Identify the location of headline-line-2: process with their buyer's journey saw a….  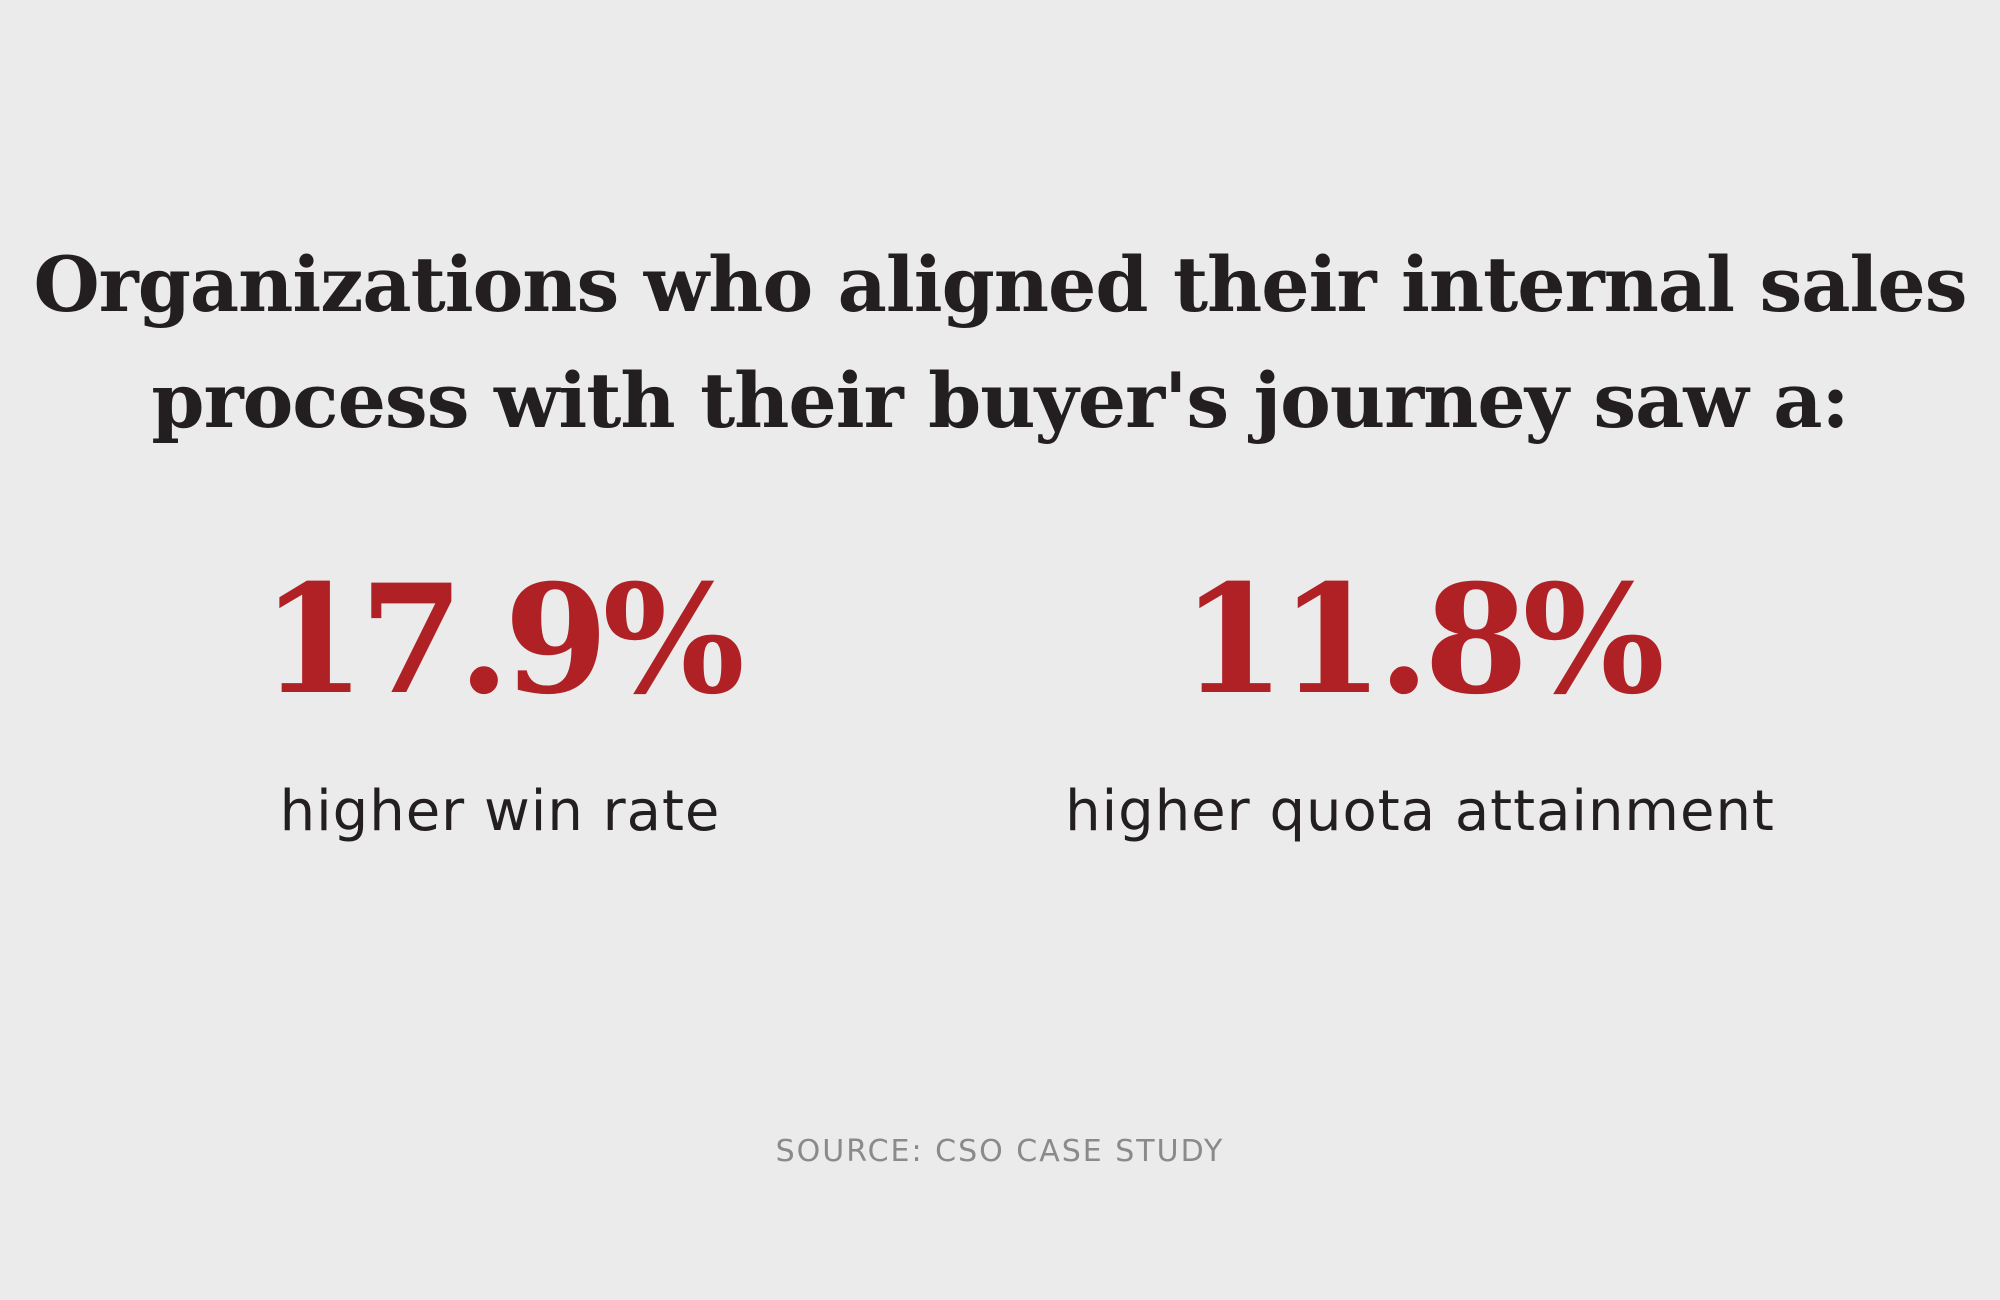
(1000, 400).